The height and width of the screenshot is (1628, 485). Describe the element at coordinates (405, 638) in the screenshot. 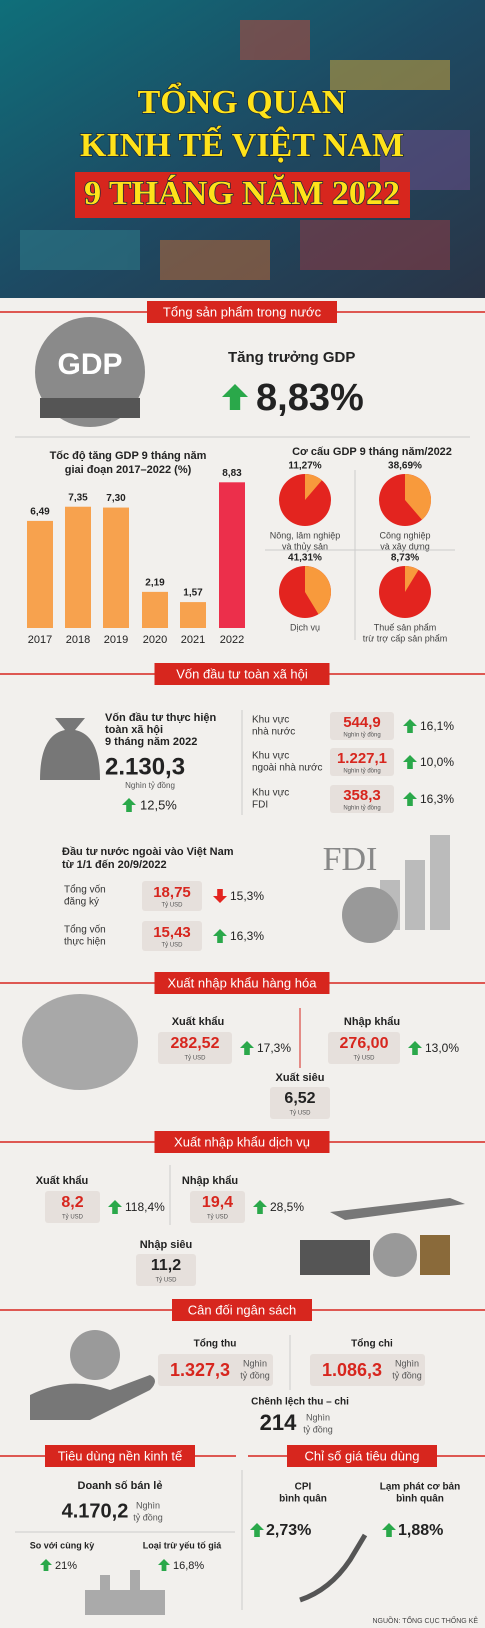

I see `pie-label: trừ trợ cấp sản phẩm` at that location.